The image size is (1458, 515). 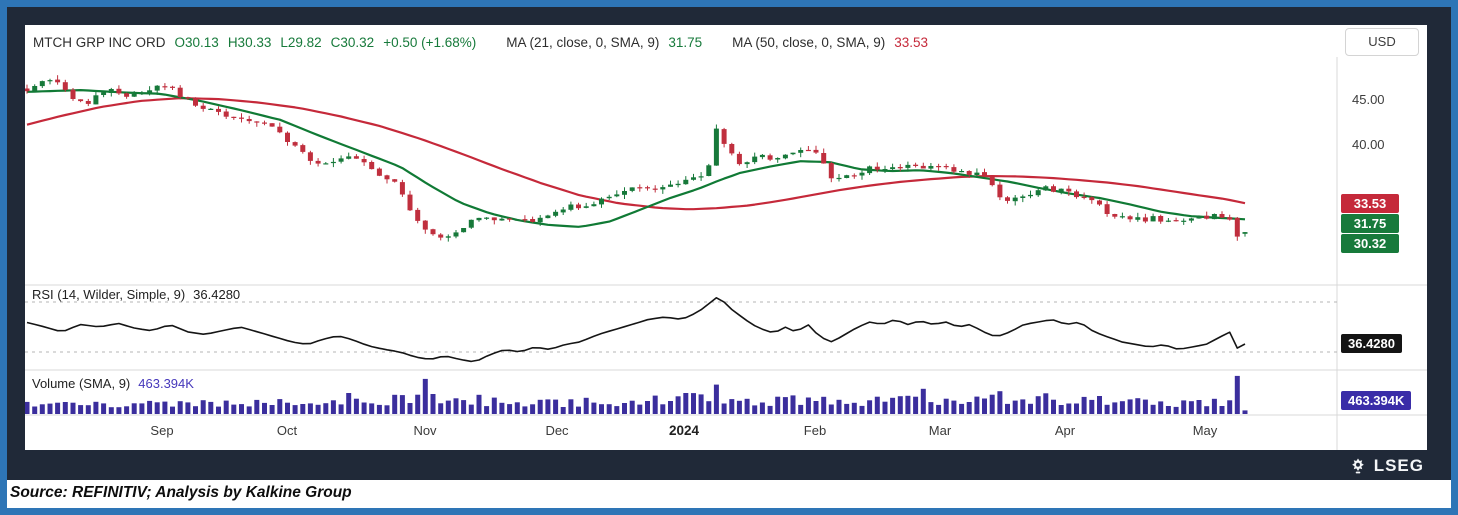 I want to click on x-axis-month-label: Mar, so click(x=940, y=430).